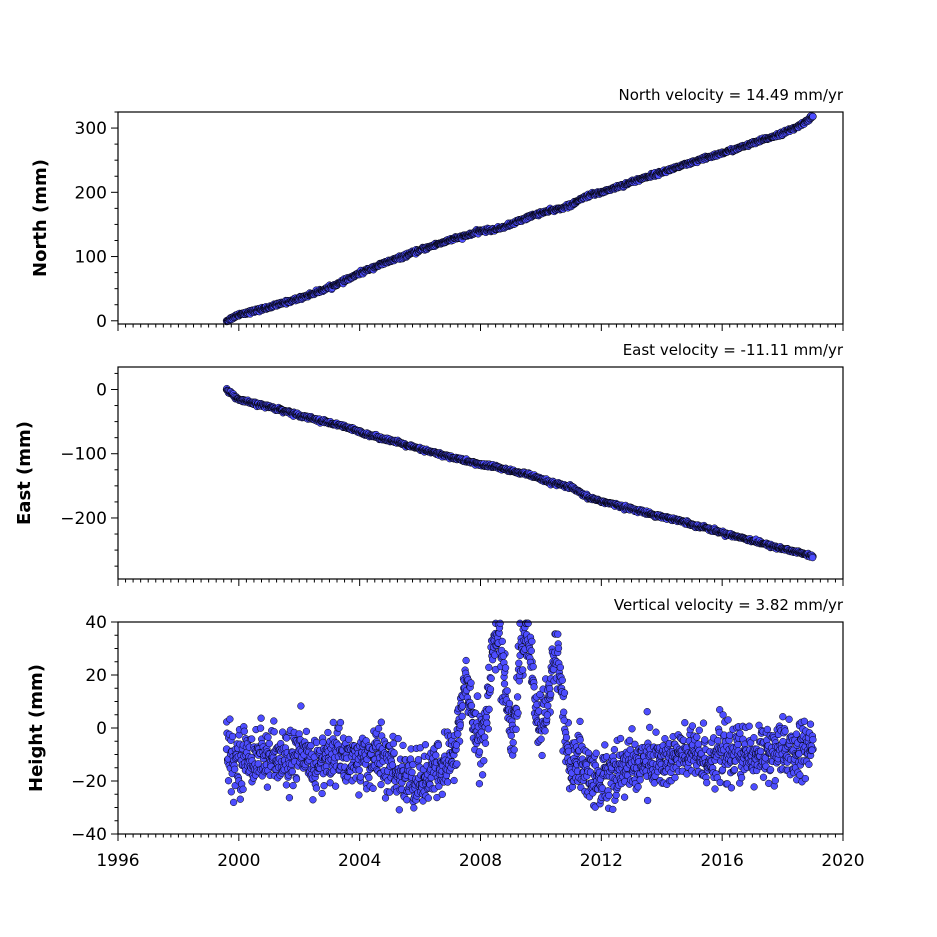  I want to click on ytick-label: 100, so click(91, 258).